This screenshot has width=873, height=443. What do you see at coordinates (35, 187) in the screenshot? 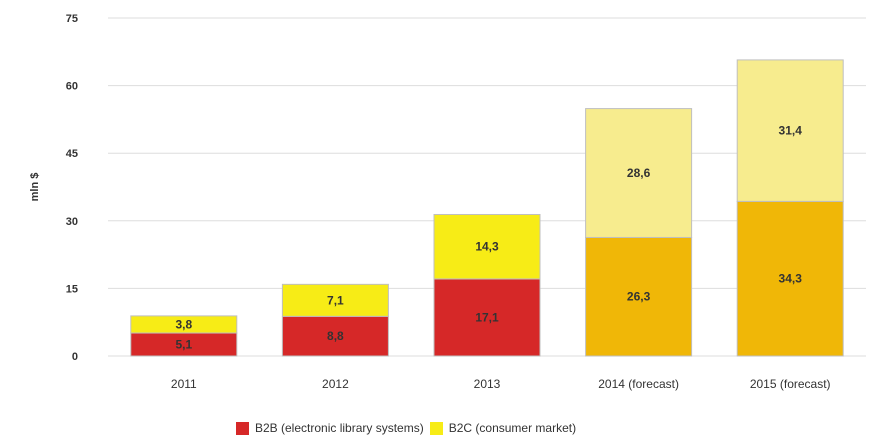
I see `y-axis-label: mln $` at bounding box center [35, 187].